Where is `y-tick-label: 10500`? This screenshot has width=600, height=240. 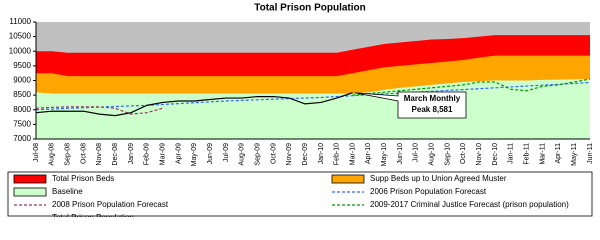
y-tick-label: 10500 is located at coordinates (20, 36).